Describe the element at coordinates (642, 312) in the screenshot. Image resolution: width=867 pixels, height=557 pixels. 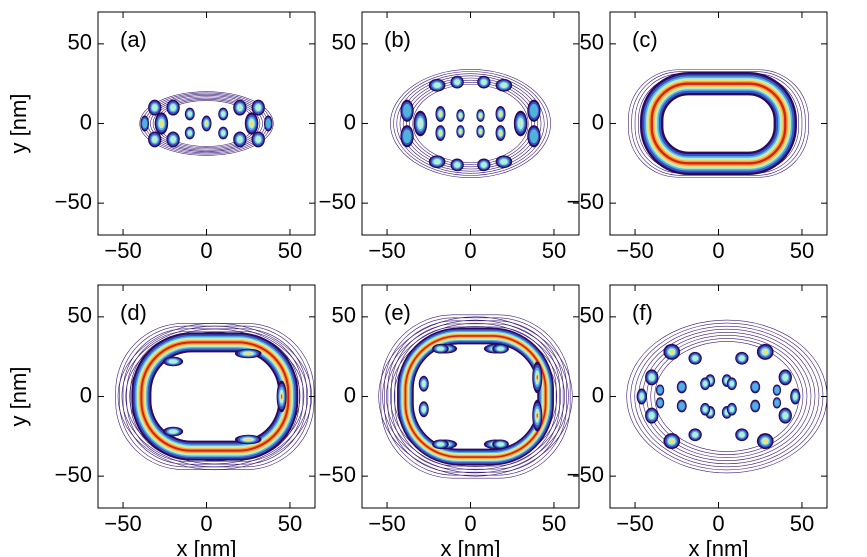
I see `panel-label: (f)` at that location.